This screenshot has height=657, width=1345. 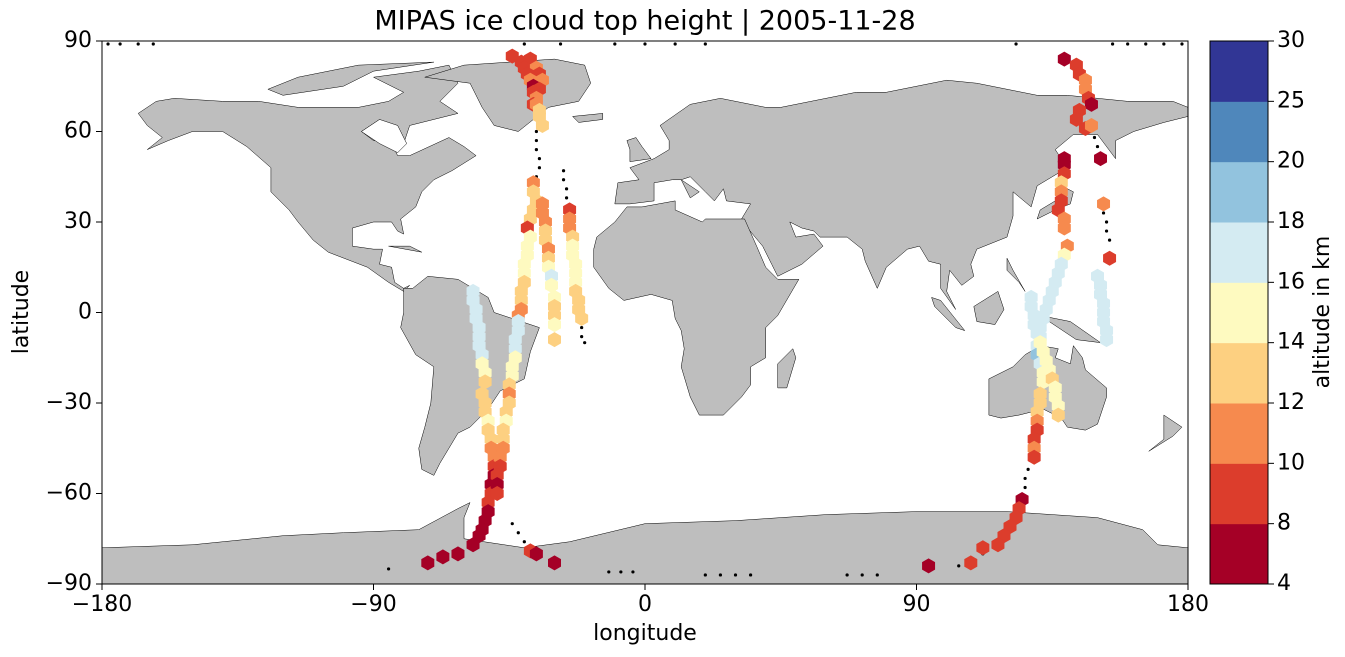 What do you see at coordinates (405, 249) in the screenshot?
I see `cuba` at bounding box center [405, 249].